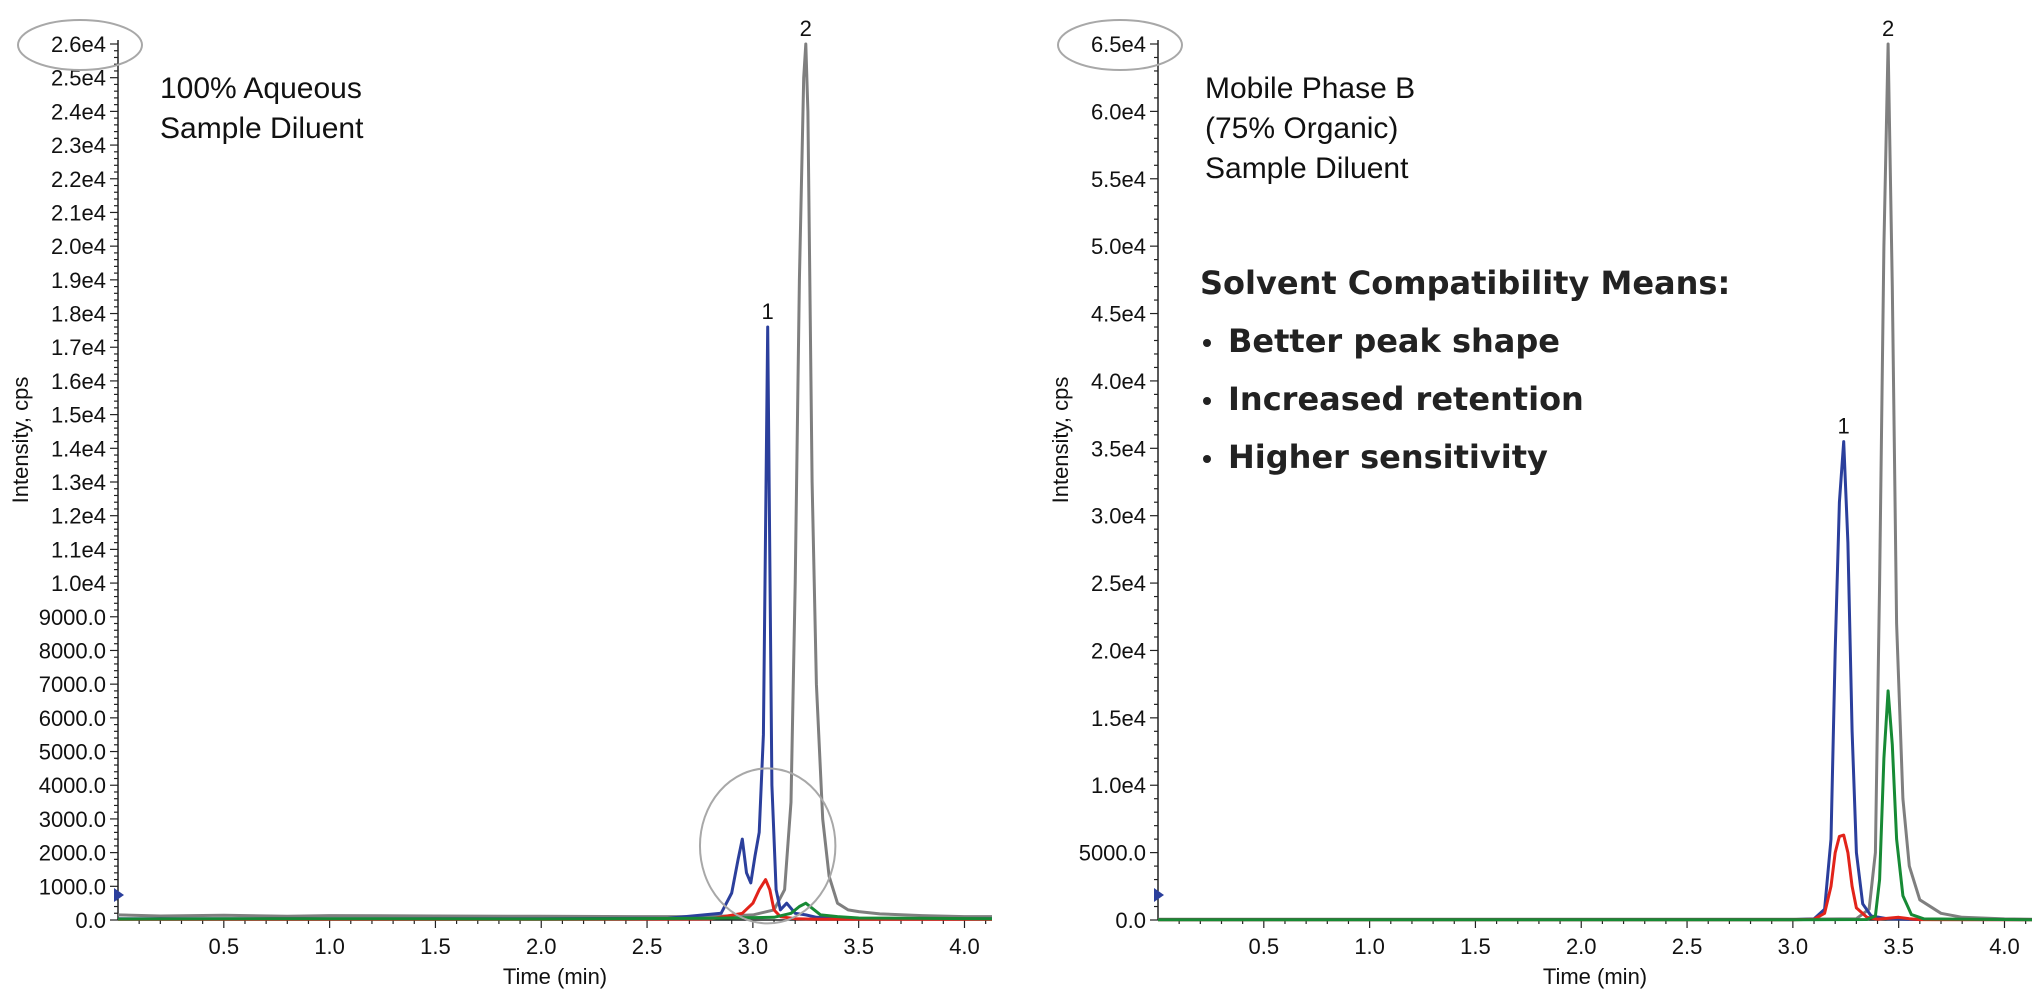  What do you see at coordinates (1118, 516) in the screenshot?
I see `y-tick-label: 3.0e4` at bounding box center [1118, 516].